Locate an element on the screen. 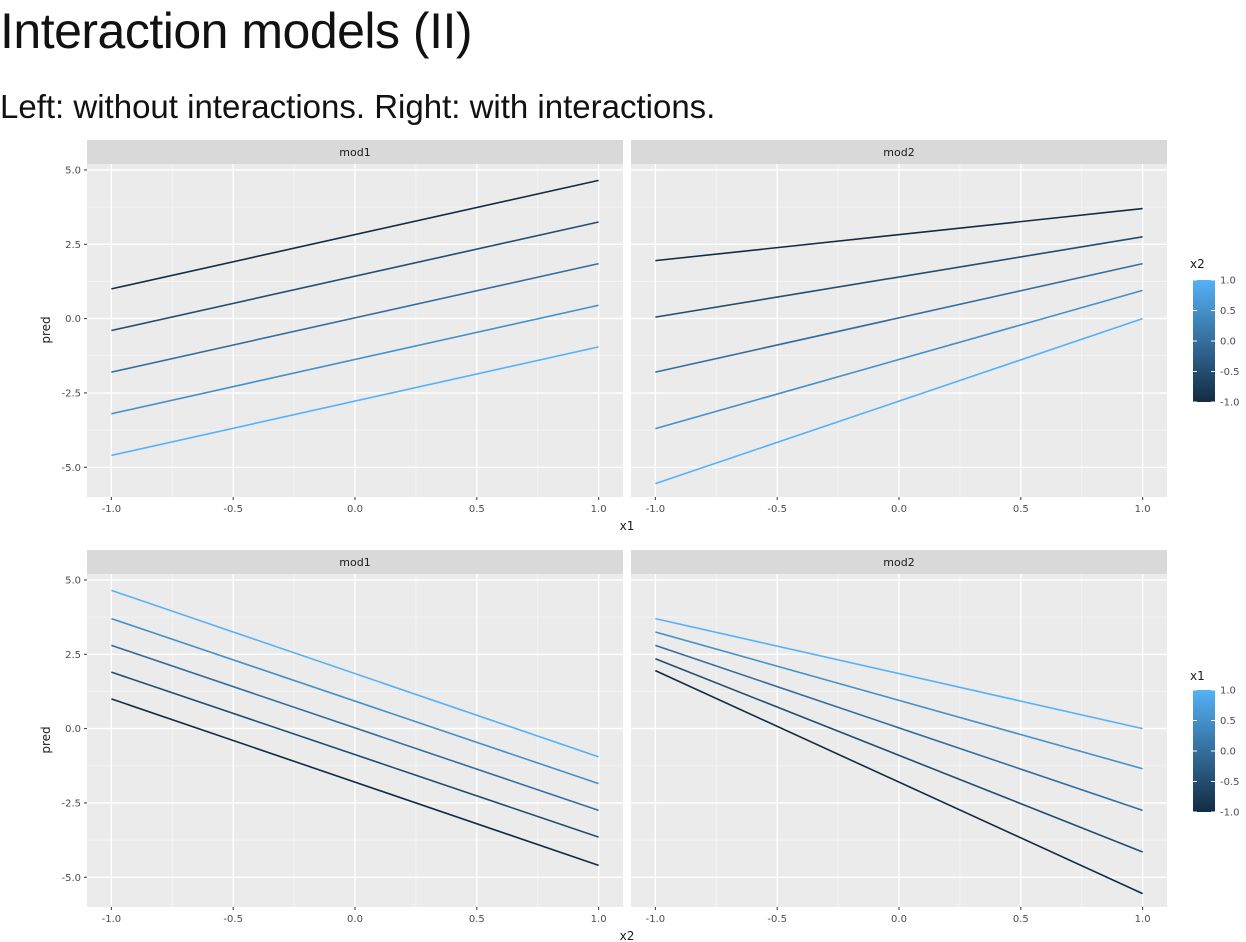 The image size is (1246, 942). legend-title: x1 is located at coordinates (1197, 676).